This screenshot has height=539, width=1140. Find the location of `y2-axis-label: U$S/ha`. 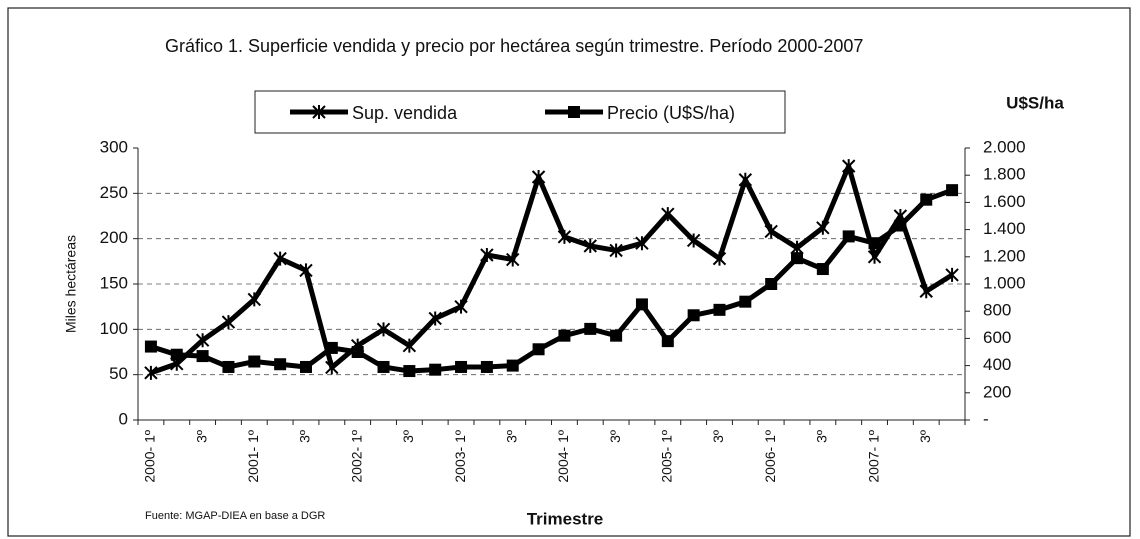

y2-axis-label: U$S/ha is located at coordinates (1035, 102).